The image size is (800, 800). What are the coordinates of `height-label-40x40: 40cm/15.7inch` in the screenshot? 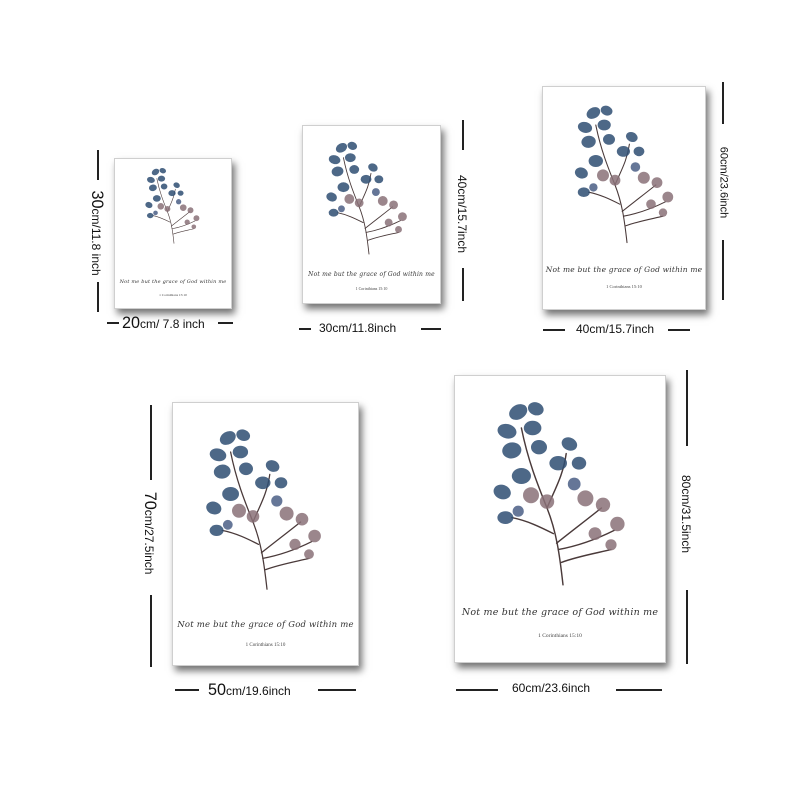 It's located at (462, 214).